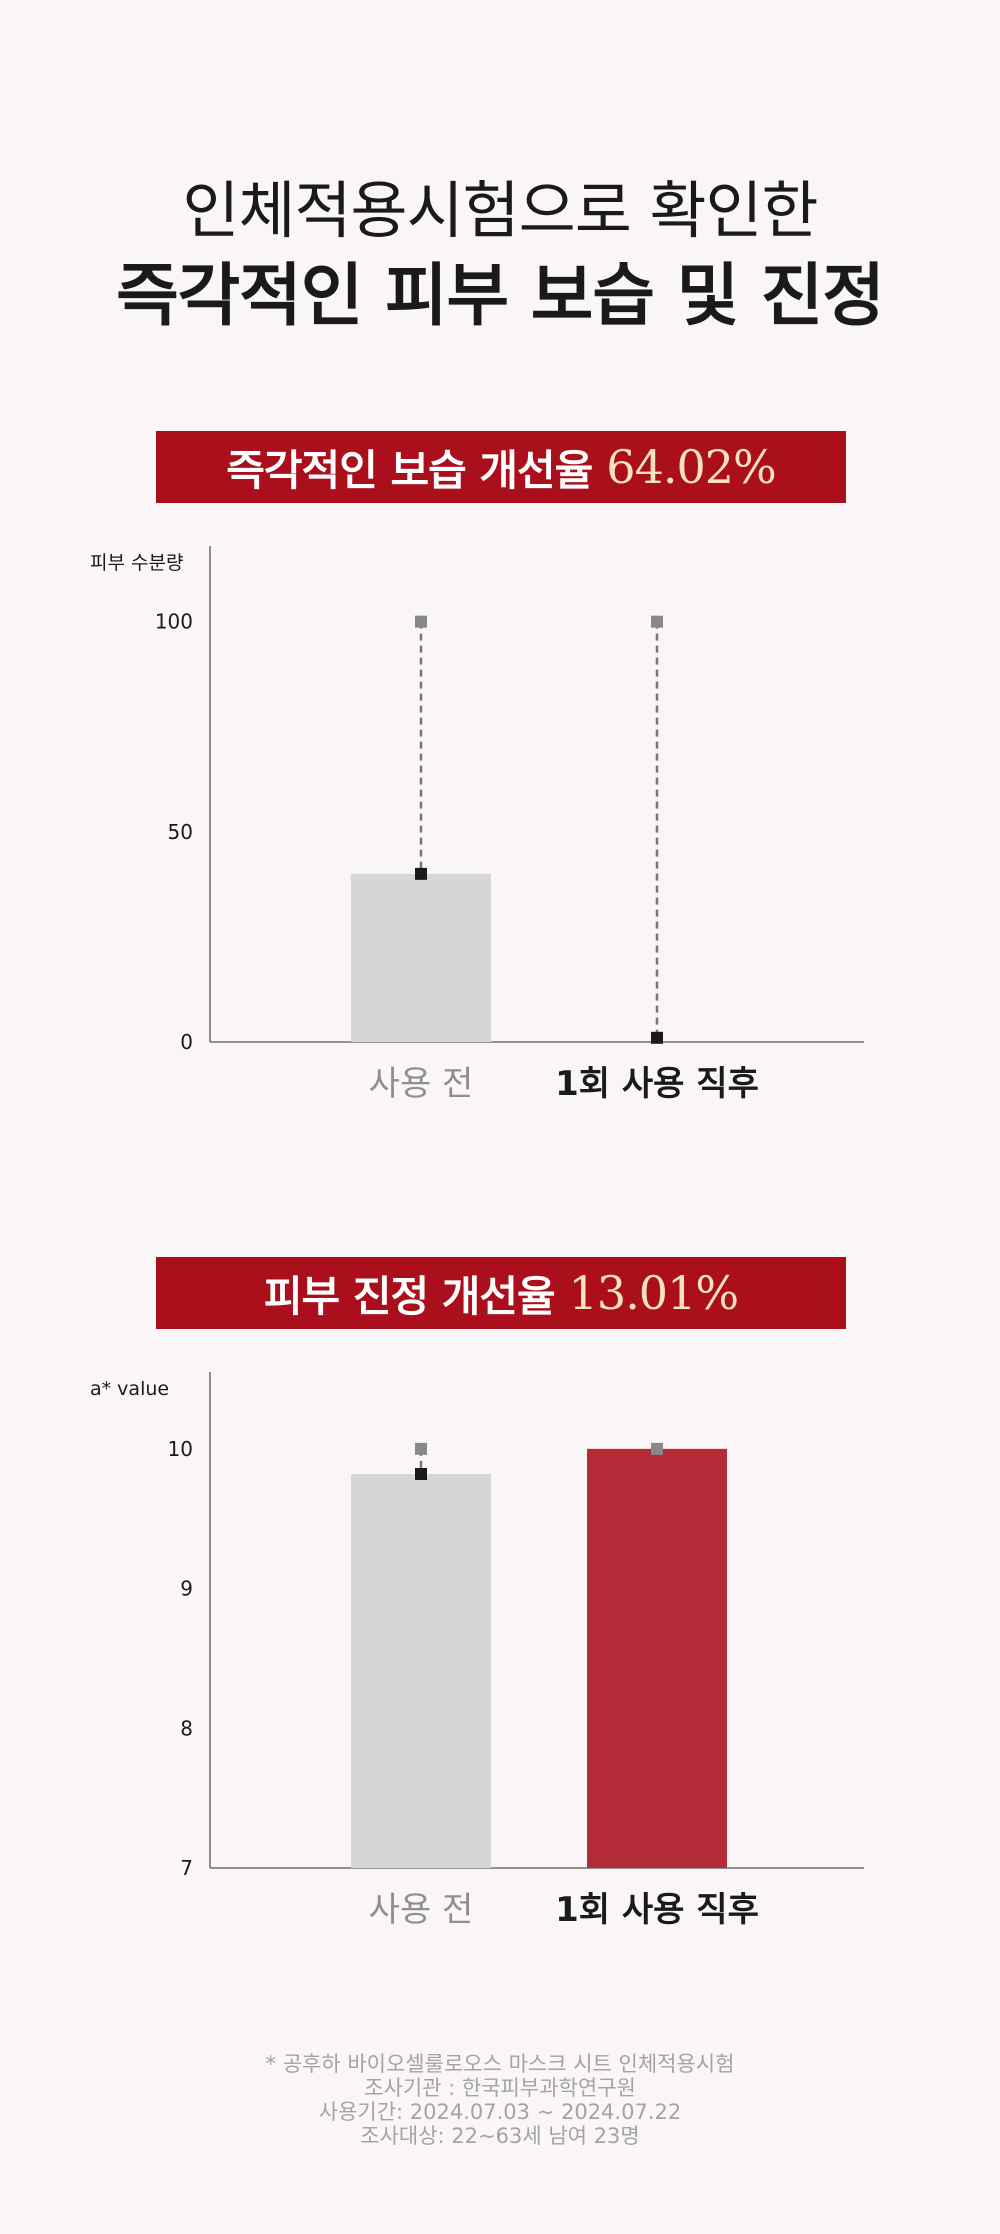 Image resolution: width=1000 pixels, height=2234 pixels. What do you see at coordinates (653, 1293) in the screenshot?
I see `soothing-banner-value: 13.01%` at bounding box center [653, 1293].